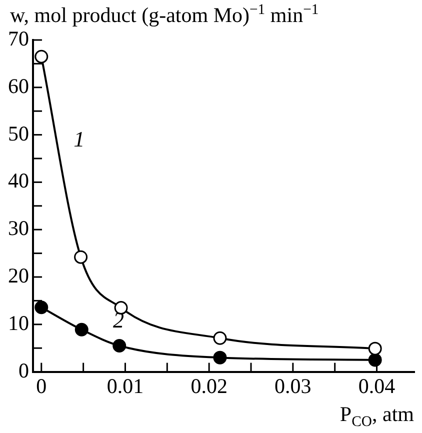 The image size is (422, 433). What do you see at coordinates (18, 276) in the screenshot?
I see `y-tick-label: 20` at bounding box center [18, 276].